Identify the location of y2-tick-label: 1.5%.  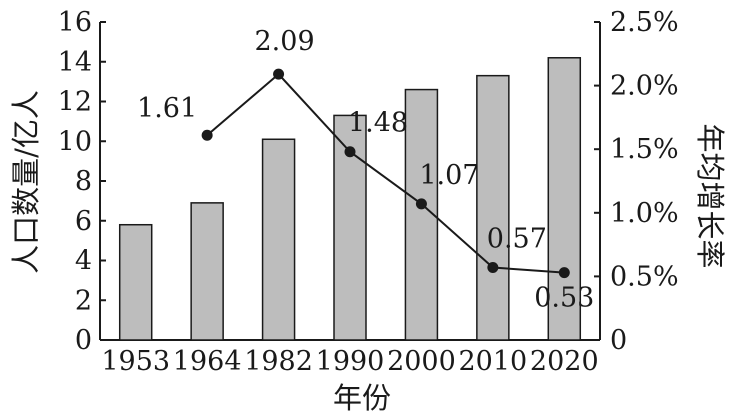
(644, 149).